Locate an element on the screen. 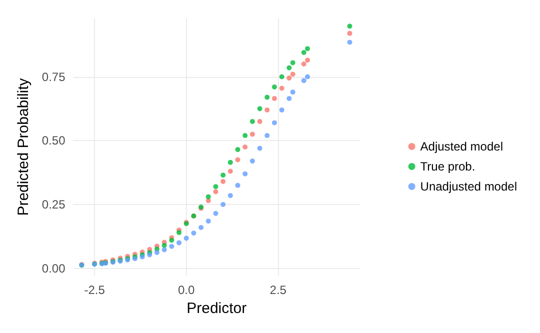  y-axis-title: Predicted Probability is located at coordinates (23, 147).